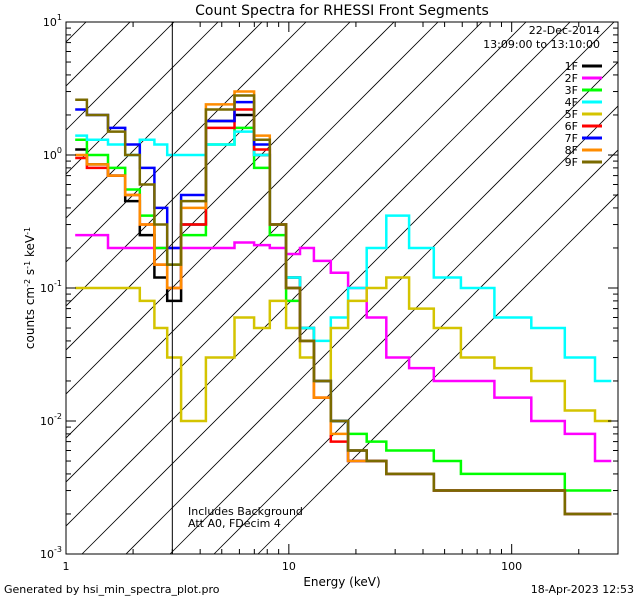 The width and height of the screenshot is (640, 600). I want to click on x-axis-label: Energy (keV), so click(341, 582).